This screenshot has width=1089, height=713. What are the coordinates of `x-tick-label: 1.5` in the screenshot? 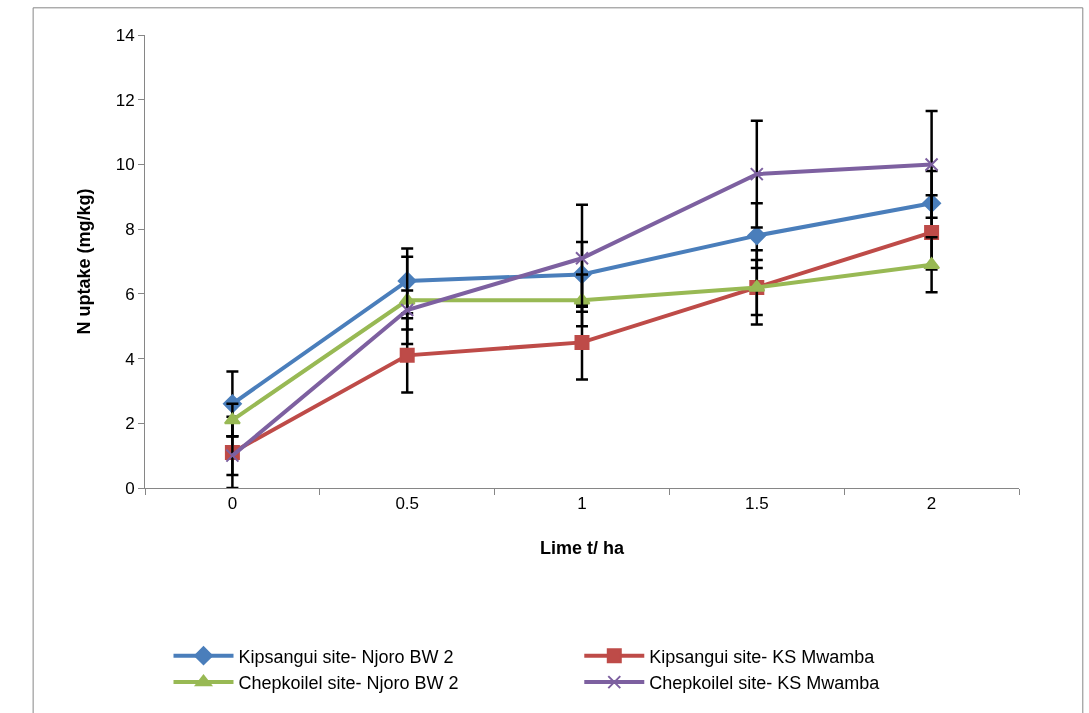 It's located at (756, 504).